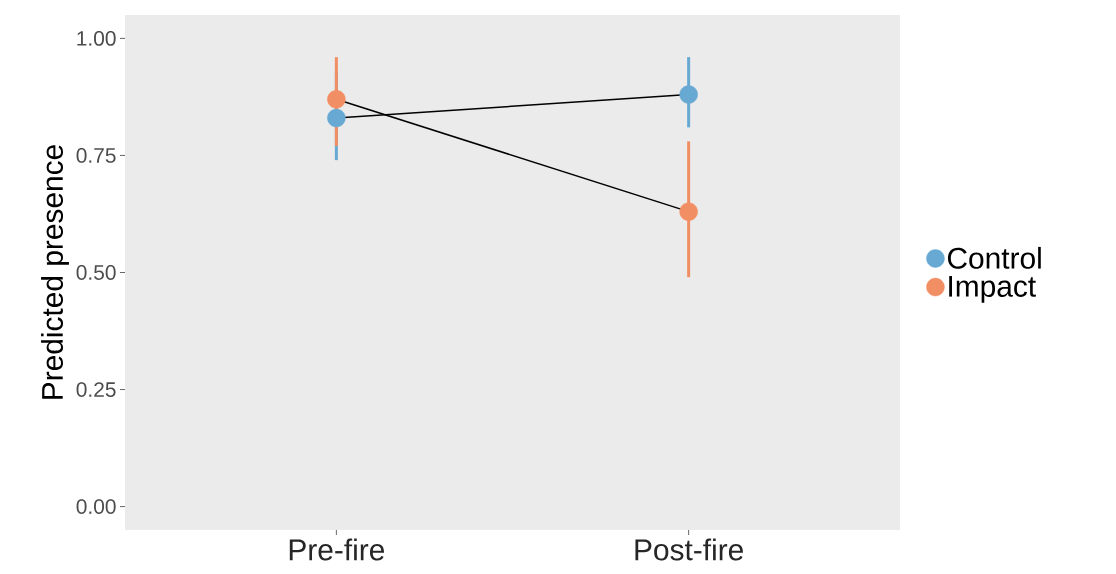 The image size is (1116, 574). Describe the element at coordinates (689, 549) in the screenshot. I see `x-tick-label: Post-fire` at that location.